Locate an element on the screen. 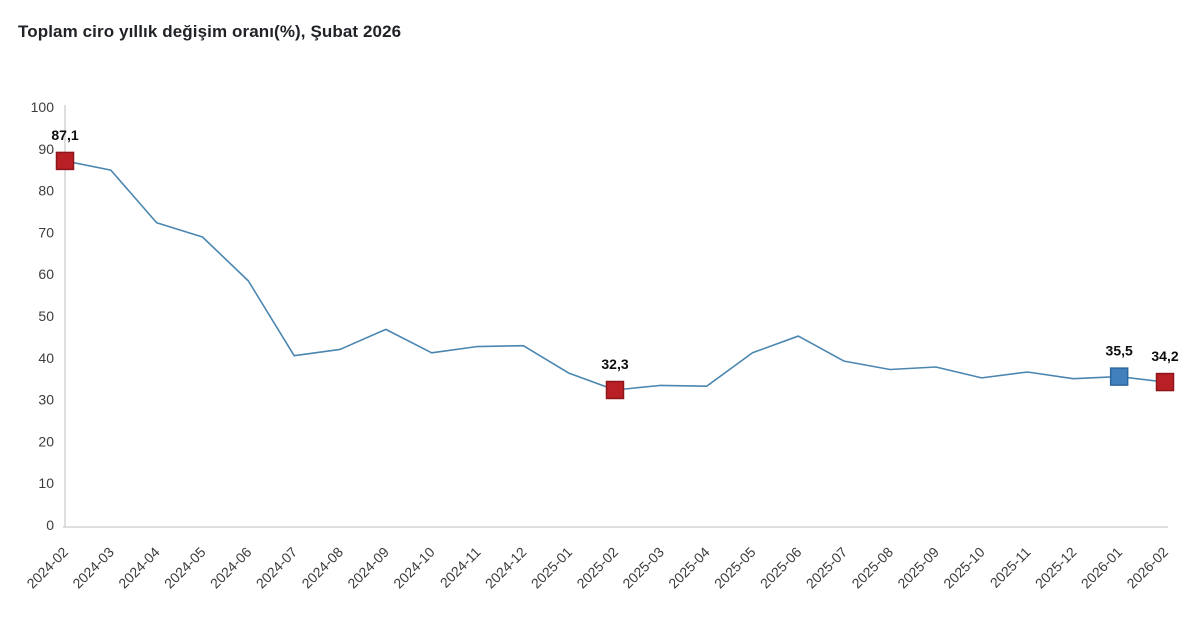 Image resolution: width=1200 pixels, height=636 pixels. y-tick-label: 50 is located at coordinates (46, 316).